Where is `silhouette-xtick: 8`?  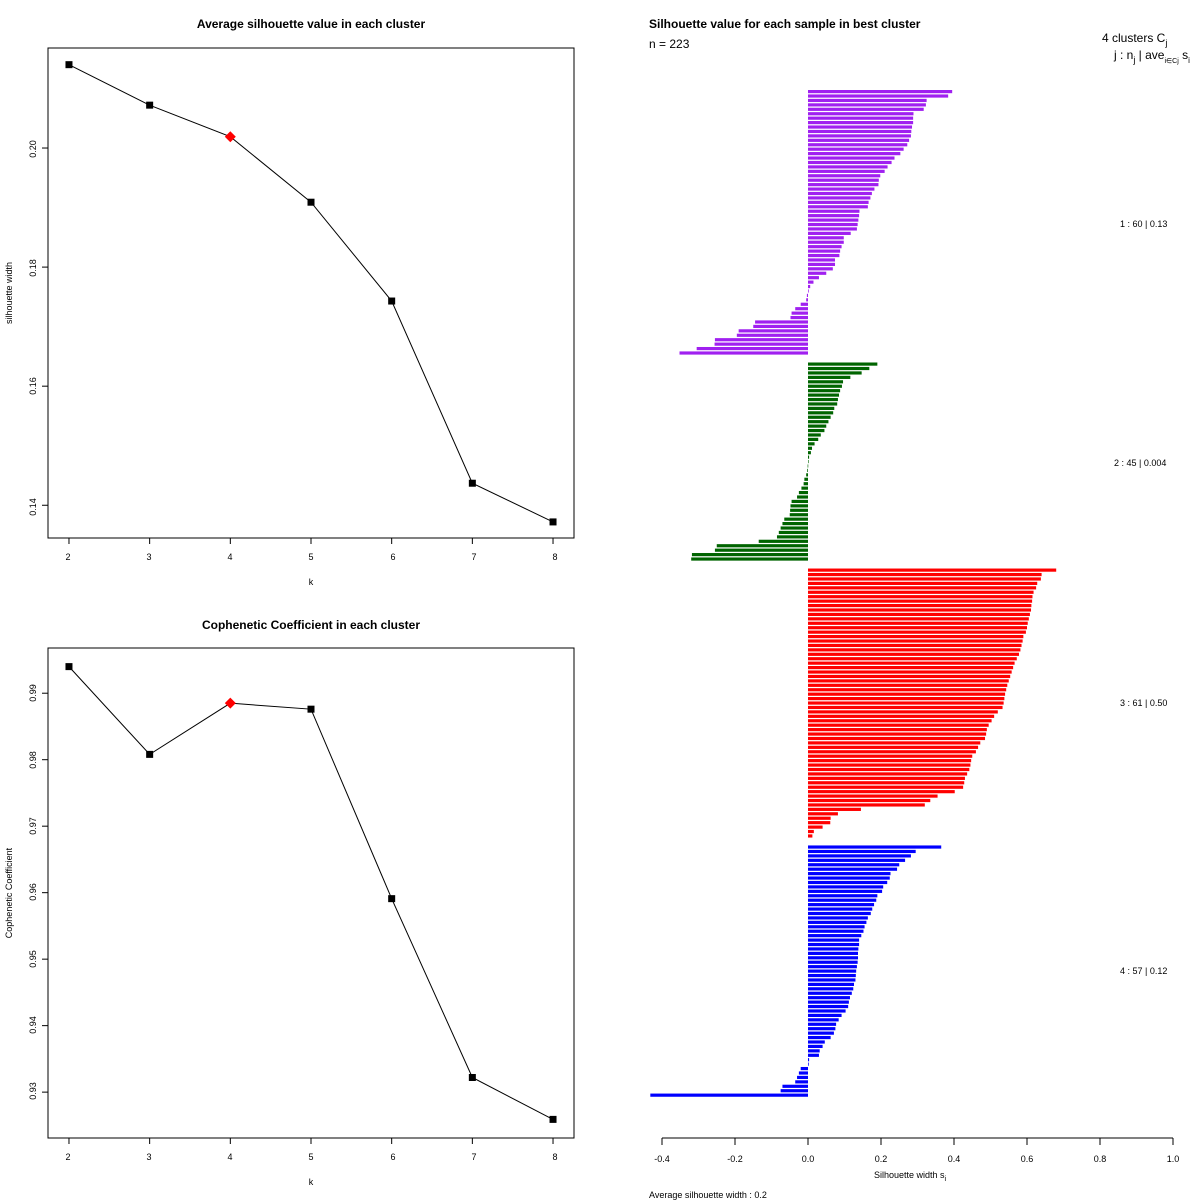
silhouette-xtick: 8 is located at coordinates (554, 557).